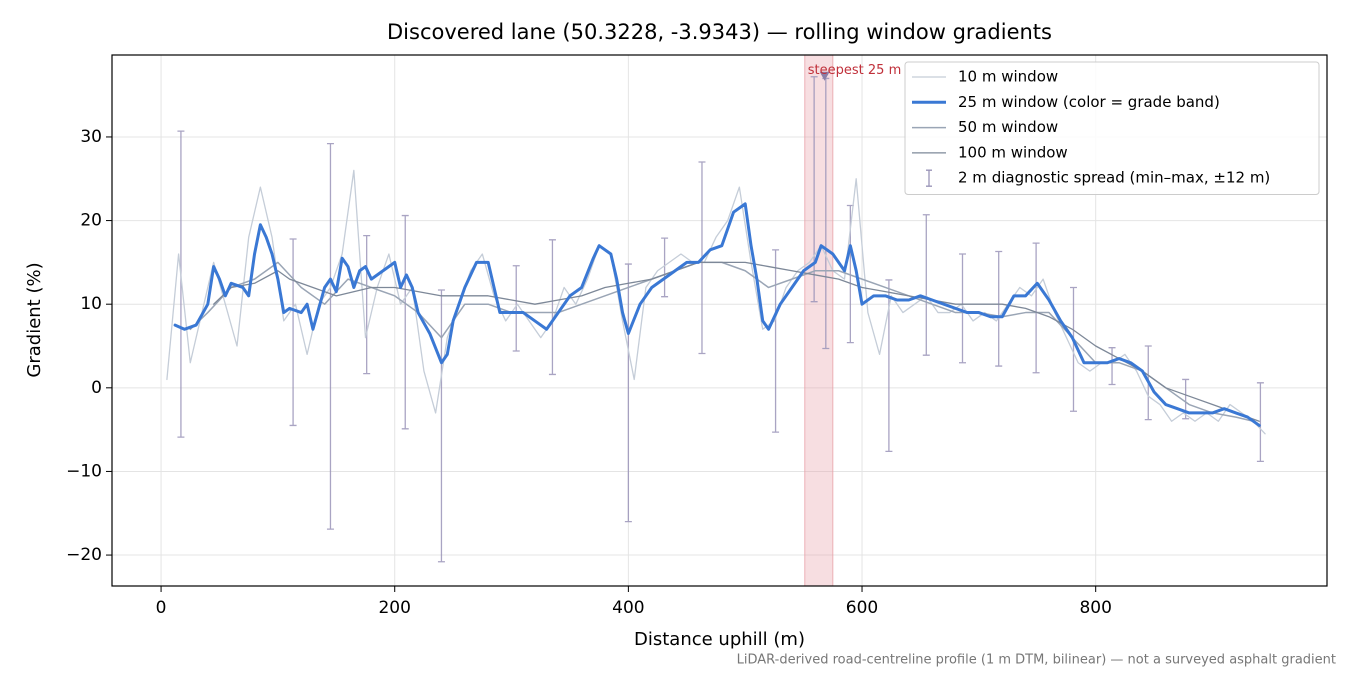 The image size is (1350, 679). What do you see at coordinates (84, 471) in the screenshot?
I see `y-tick-label: −10` at bounding box center [84, 471].